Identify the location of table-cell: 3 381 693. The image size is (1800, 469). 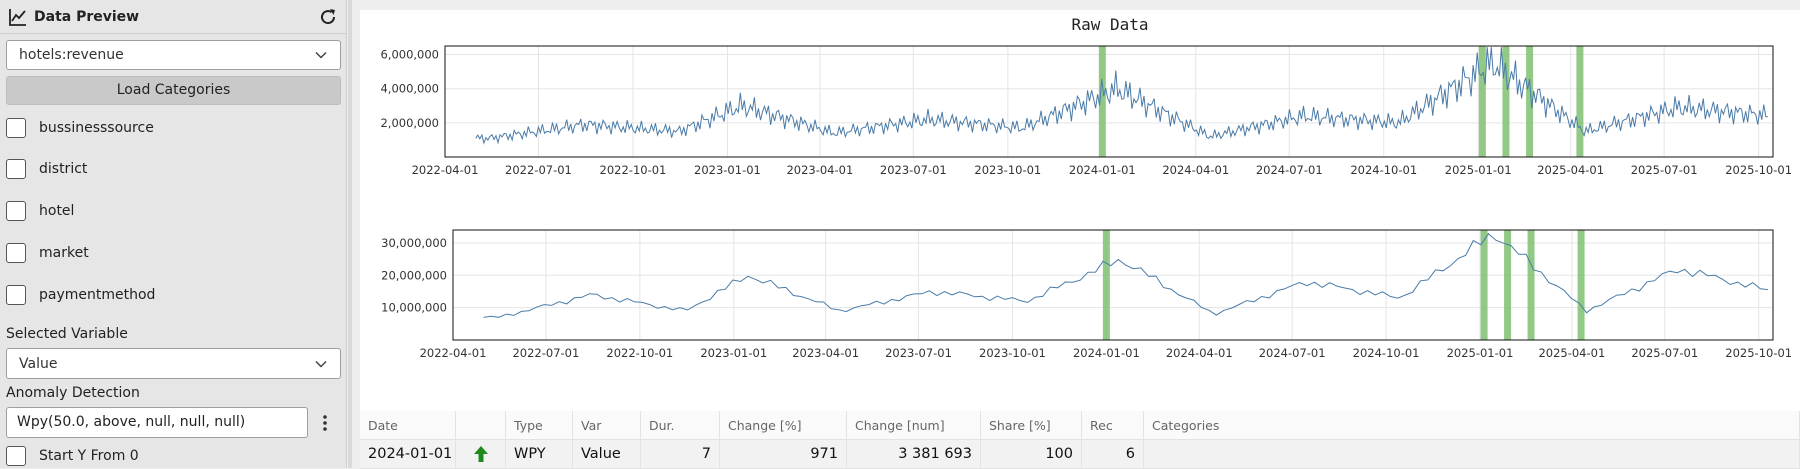
(914, 454).